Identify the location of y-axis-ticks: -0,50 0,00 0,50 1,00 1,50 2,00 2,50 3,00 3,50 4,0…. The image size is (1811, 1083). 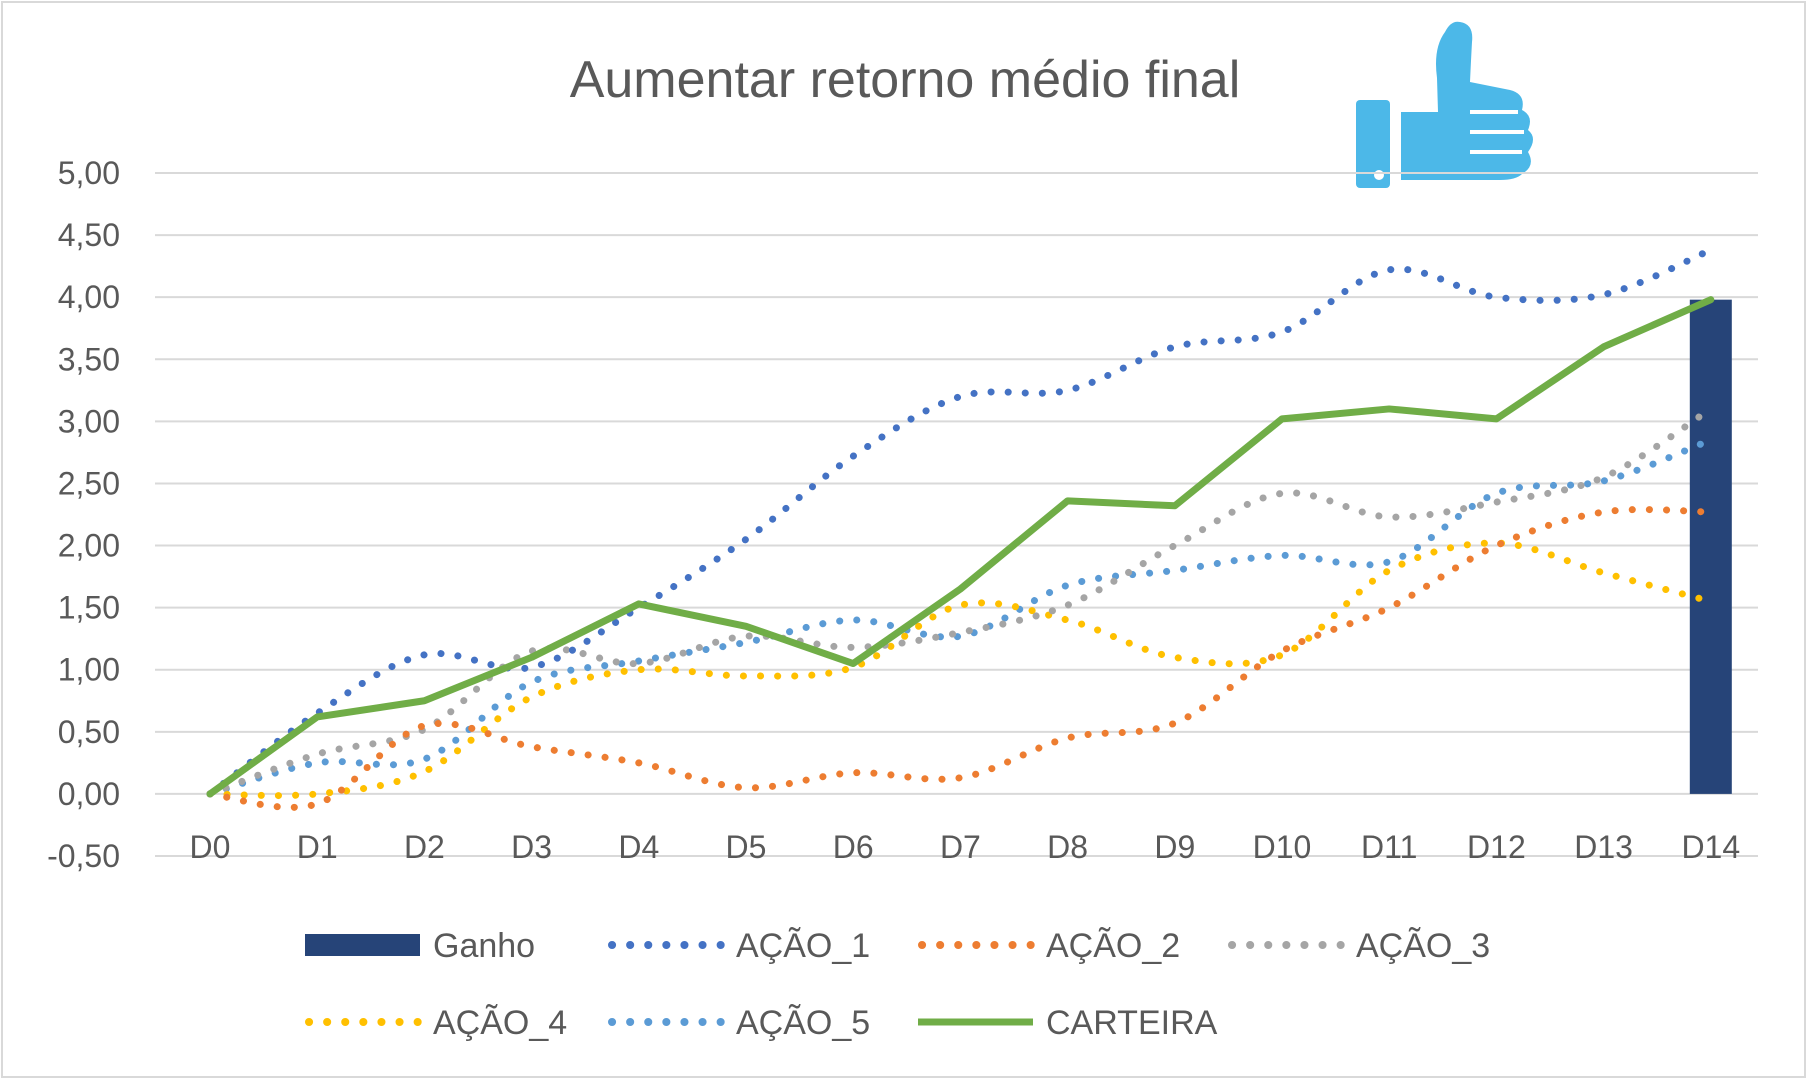
(83, 514).